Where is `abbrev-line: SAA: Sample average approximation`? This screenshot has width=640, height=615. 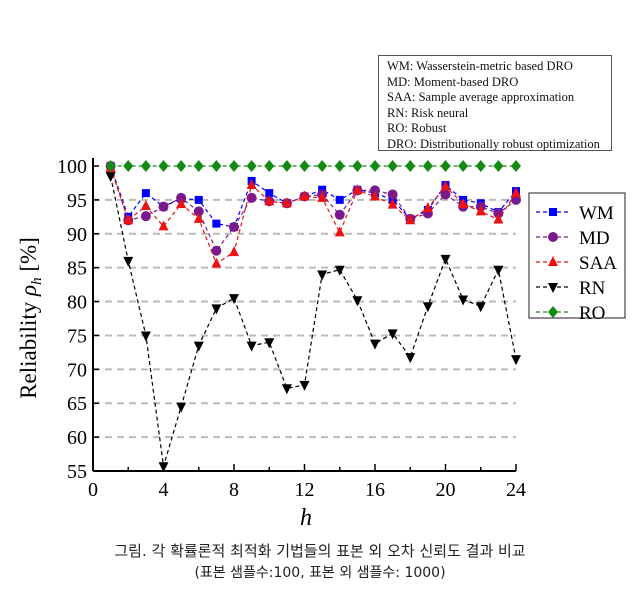
abbrev-line: SAA: Sample average approximation is located at coordinates (481, 97).